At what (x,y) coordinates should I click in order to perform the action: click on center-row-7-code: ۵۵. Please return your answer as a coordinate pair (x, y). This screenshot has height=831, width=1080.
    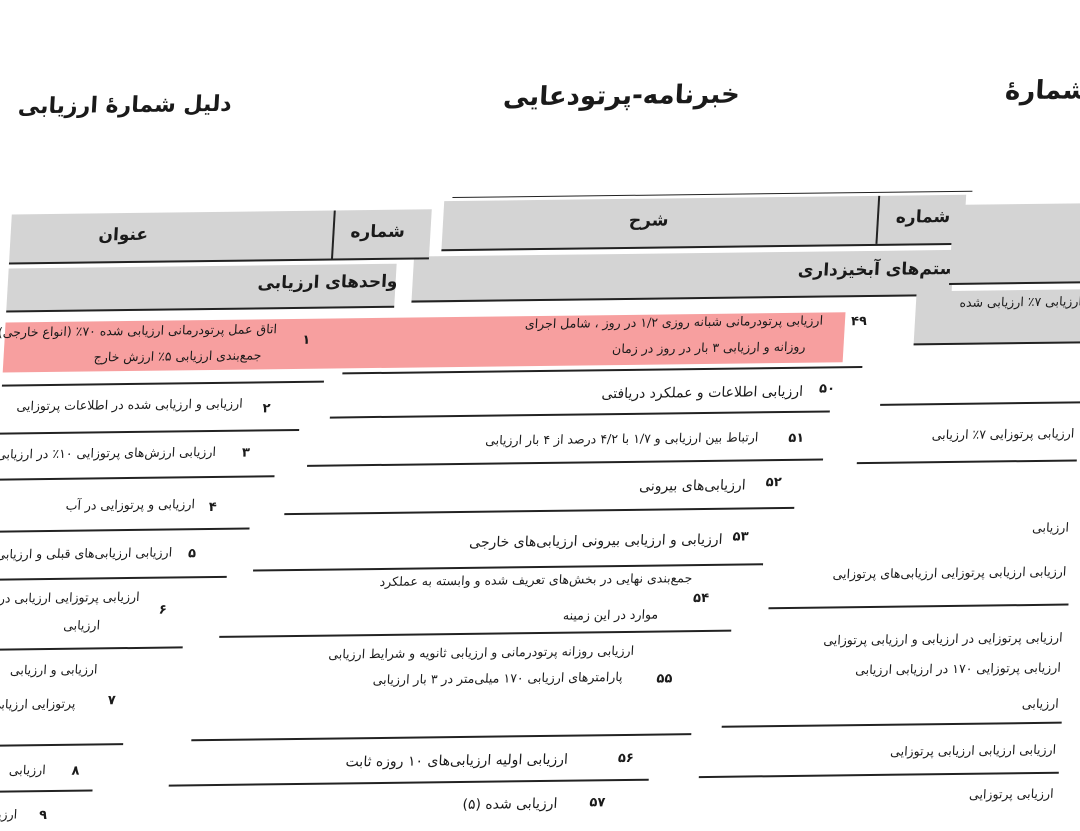
    Looking at the image, I should click on (664, 679).